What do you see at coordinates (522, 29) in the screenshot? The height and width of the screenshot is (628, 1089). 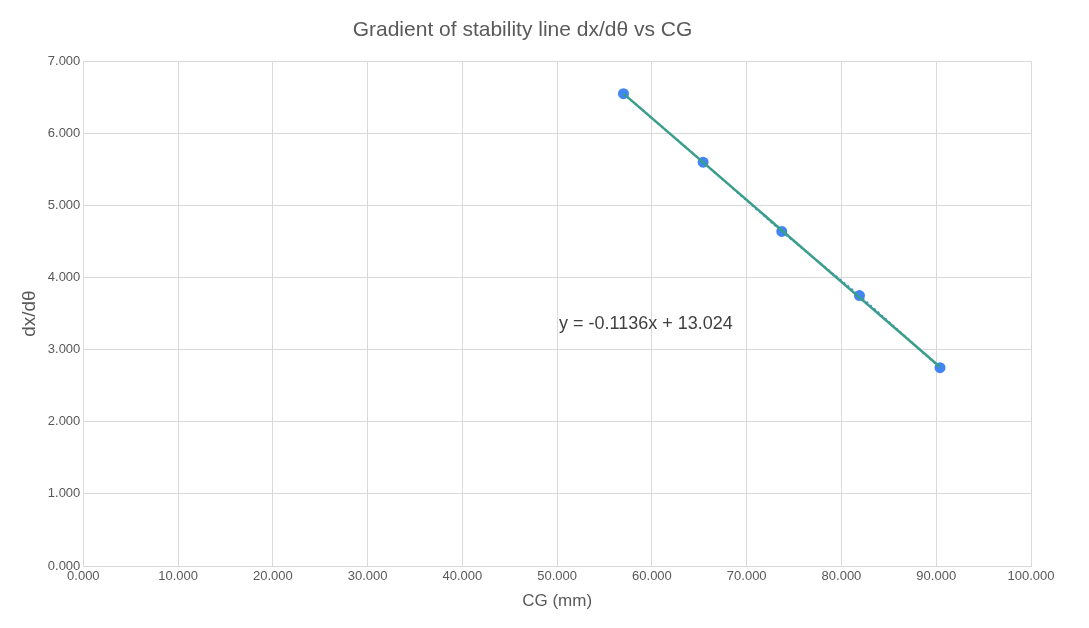 I see `chart-title: Gradient of stability line dx/dθ vs CG` at bounding box center [522, 29].